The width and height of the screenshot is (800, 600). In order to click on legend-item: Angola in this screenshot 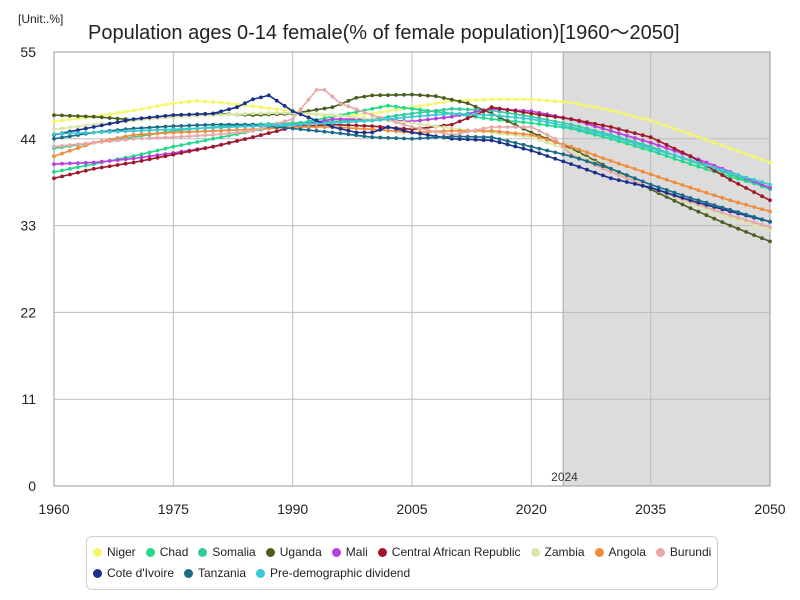, I will do `click(620, 552)`.